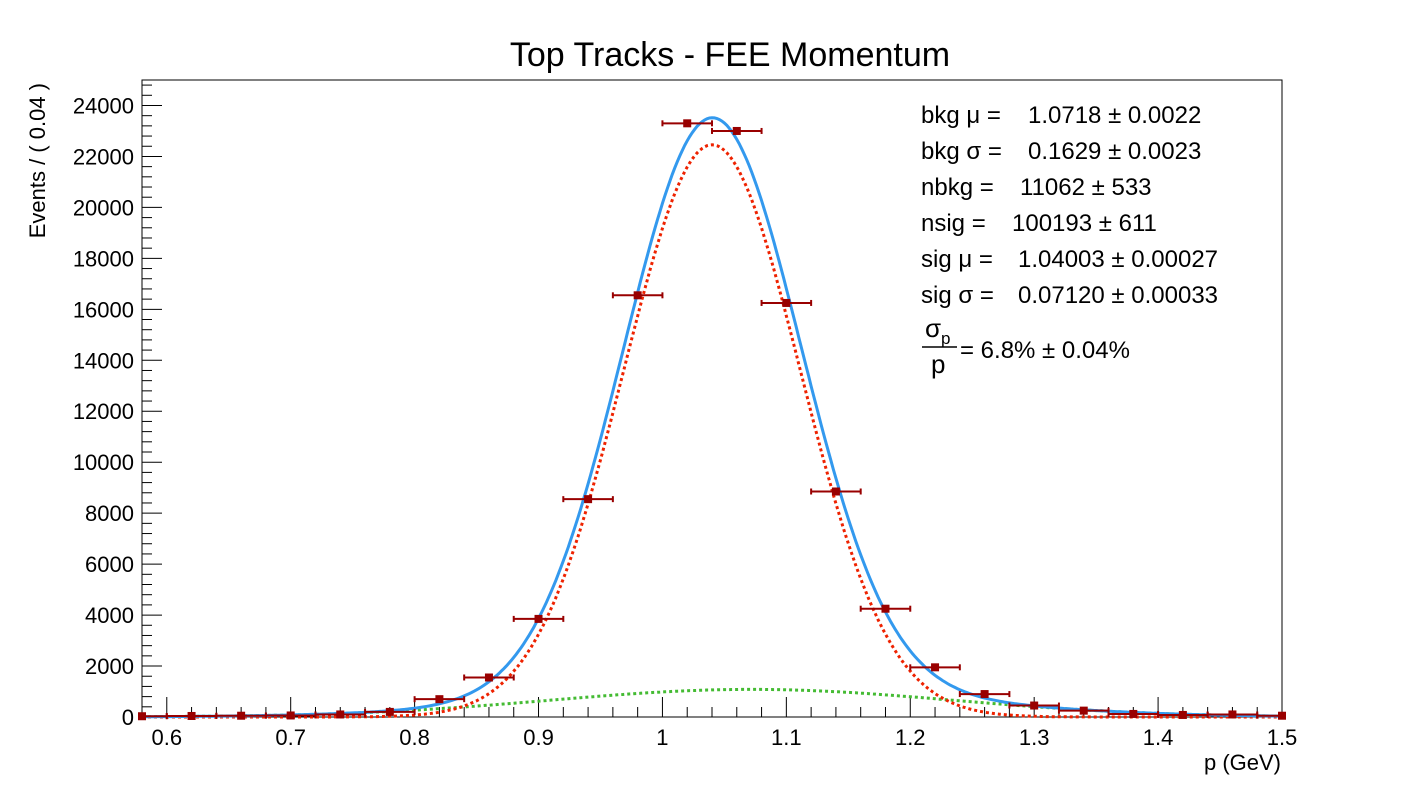  Describe the element at coordinates (109, 564) in the screenshot. I see `y-tick-label: 6000` at that location.